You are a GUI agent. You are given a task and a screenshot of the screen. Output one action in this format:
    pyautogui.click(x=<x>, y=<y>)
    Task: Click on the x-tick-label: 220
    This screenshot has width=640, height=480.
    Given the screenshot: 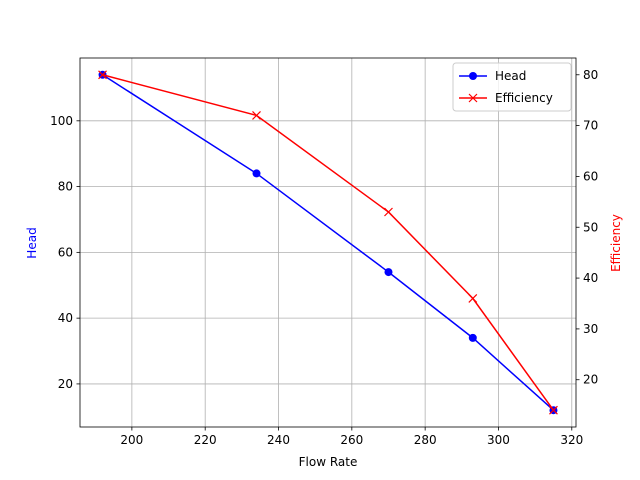 What is the action you would take?
    pyautogui.click(x=205, y=440)
    